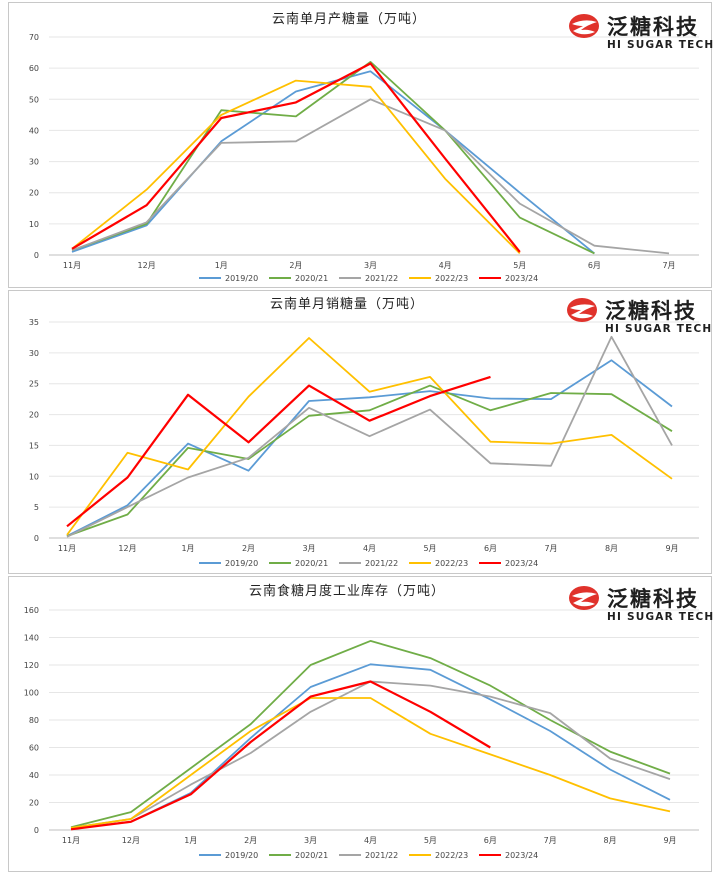 The width and height of the screenshot is (720, 874). I want to click on y-tick-label: 70, so click(34, 37).